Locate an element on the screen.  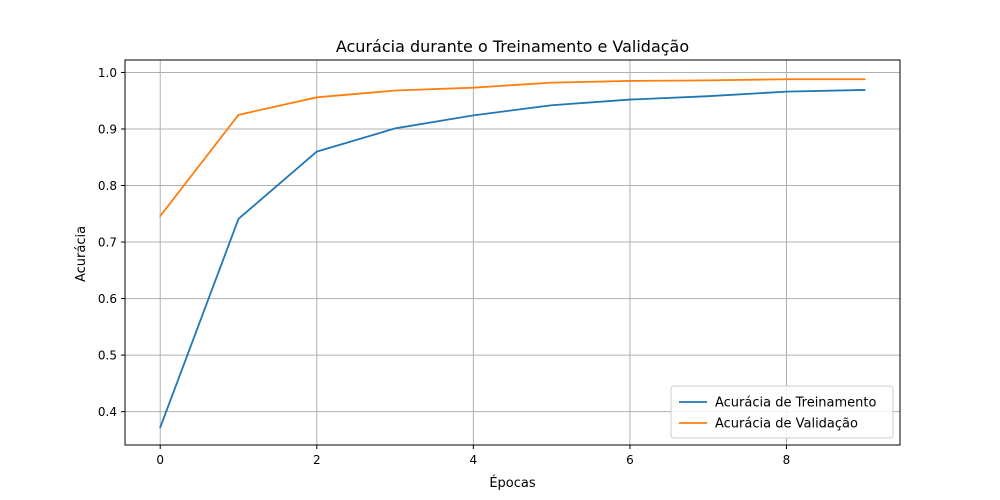
y-tick-label: 0.4 is located at coordinates (107, 412).